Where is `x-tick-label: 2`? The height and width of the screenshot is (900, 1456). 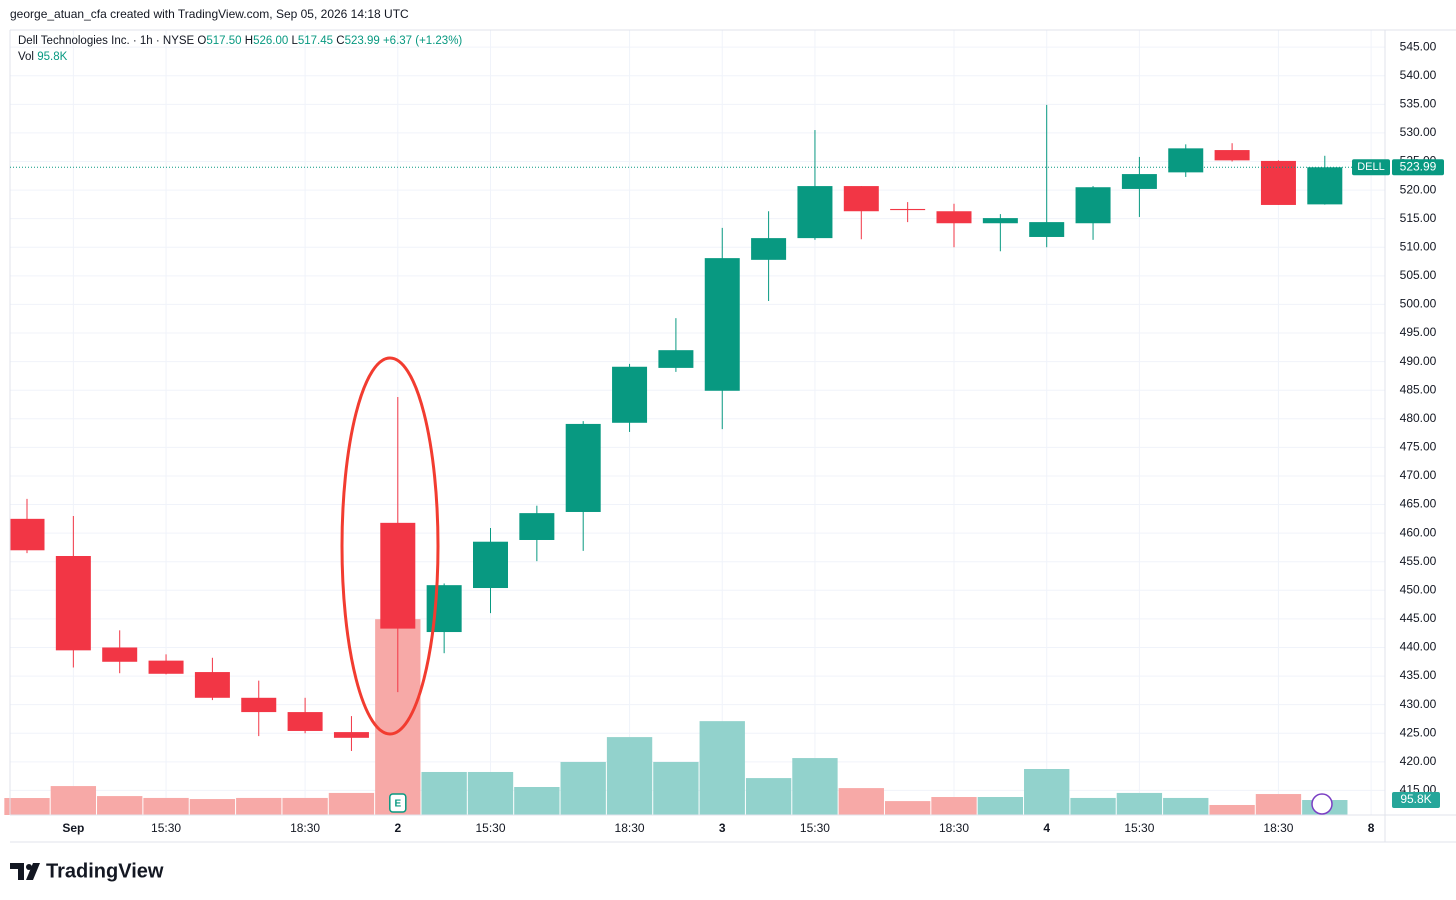
x-tick-label: 2 is located at coordinates (397, 828).